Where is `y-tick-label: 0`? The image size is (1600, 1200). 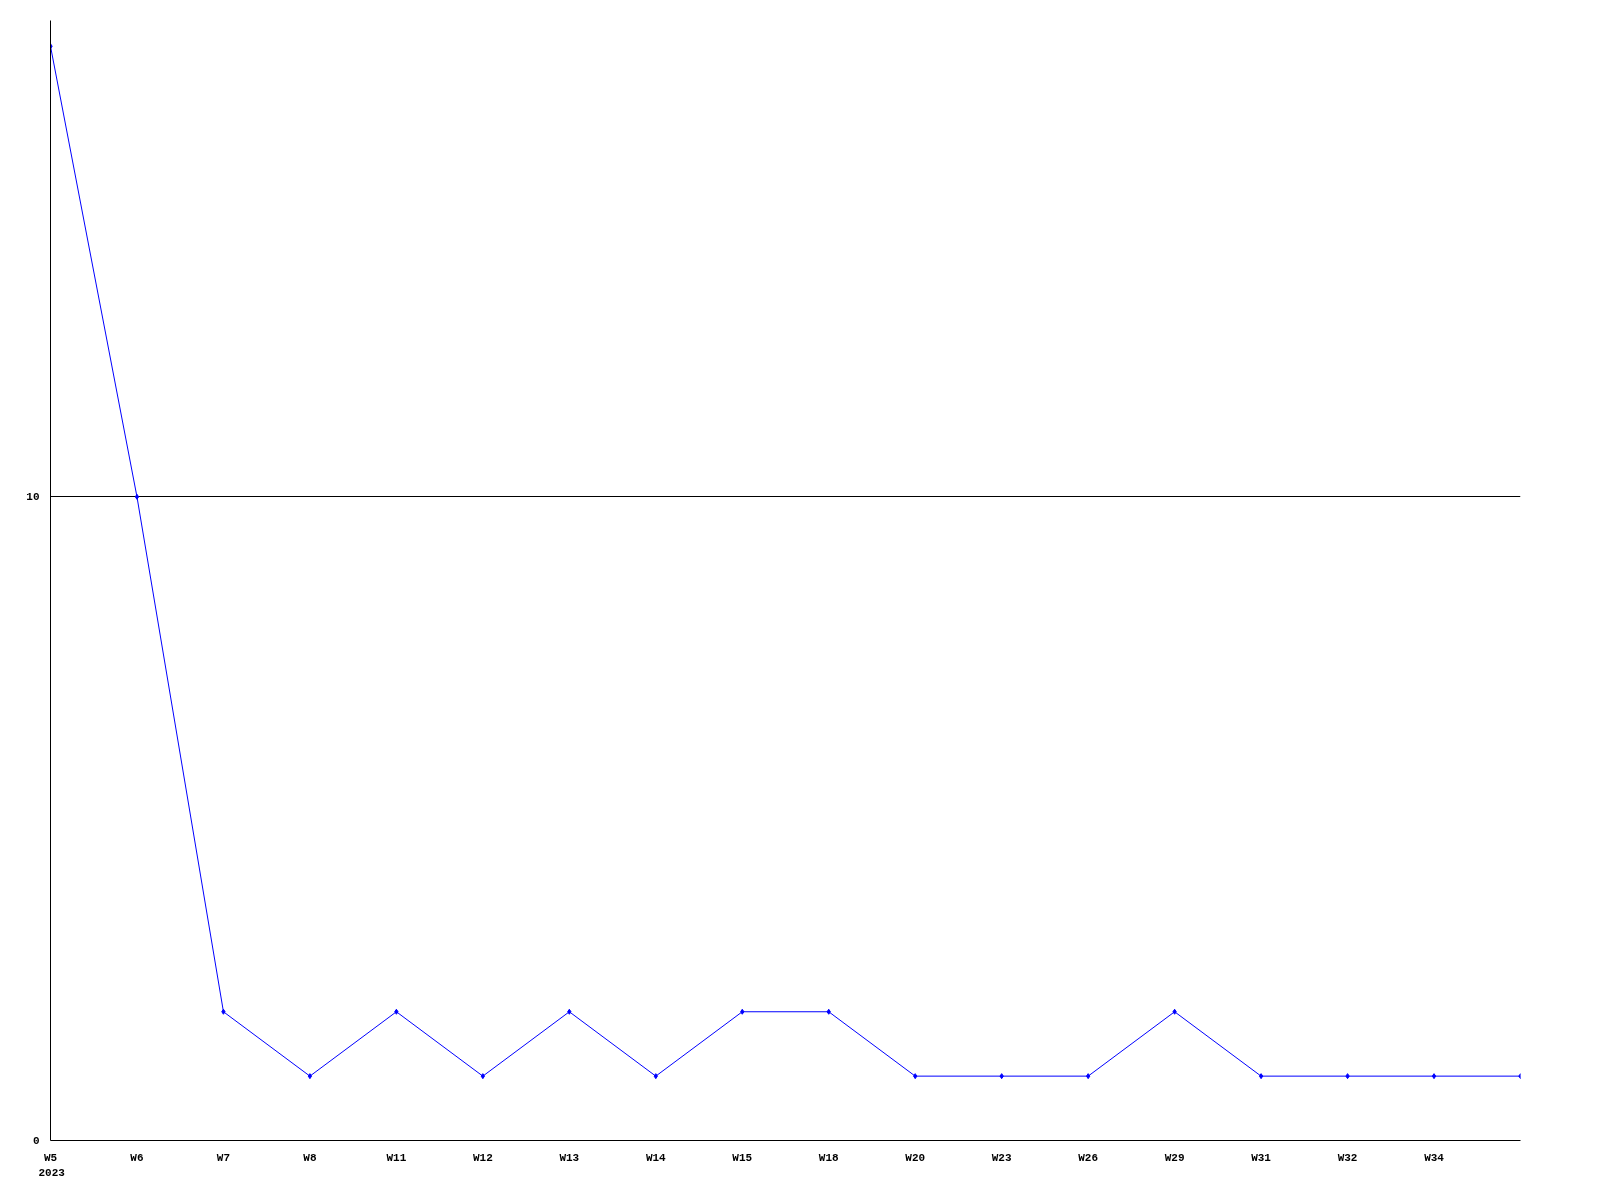 y-tick-label: 0 is located at coordinates (36, 1141).